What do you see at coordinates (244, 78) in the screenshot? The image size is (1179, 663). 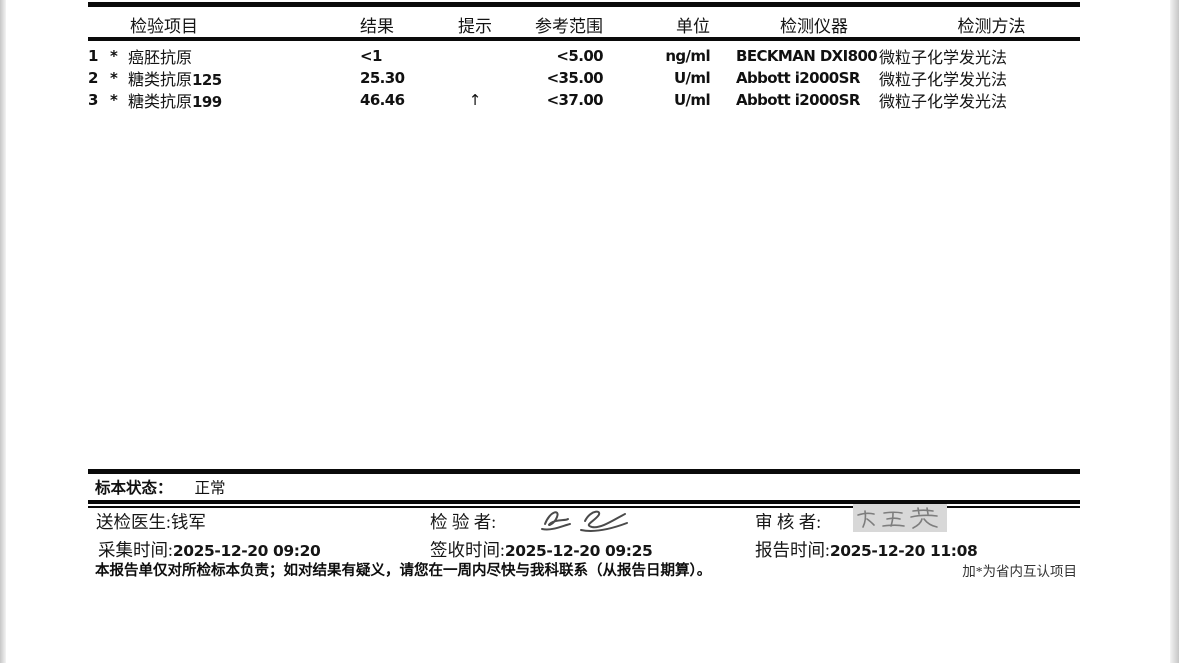 I see `test-item-name: 糖类抗原125` at bounding box center [244, 78].